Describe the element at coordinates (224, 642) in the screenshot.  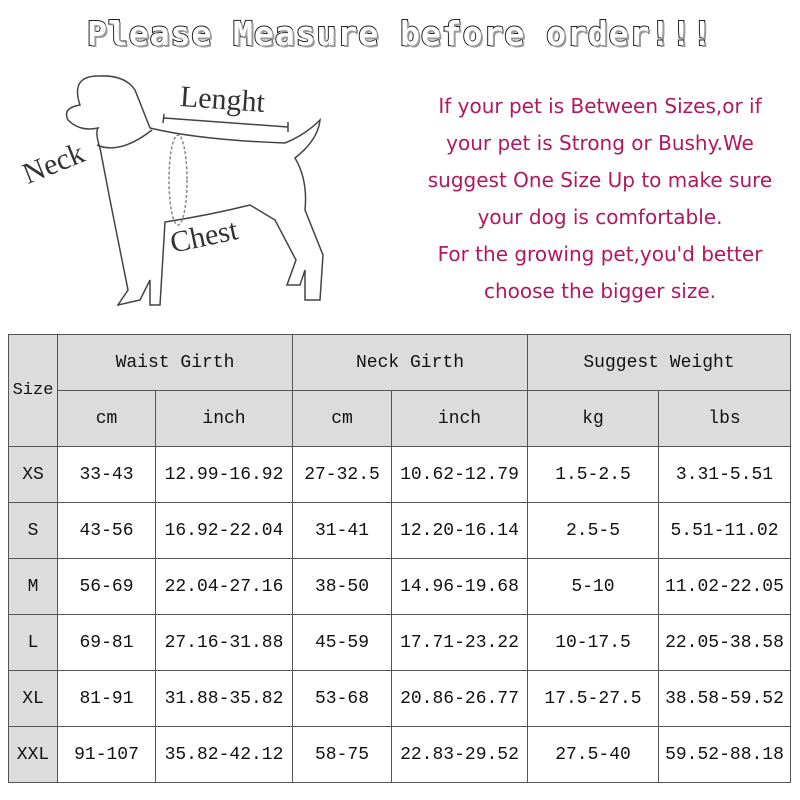
I see `value-cell: 27.16-31.88` at that location.